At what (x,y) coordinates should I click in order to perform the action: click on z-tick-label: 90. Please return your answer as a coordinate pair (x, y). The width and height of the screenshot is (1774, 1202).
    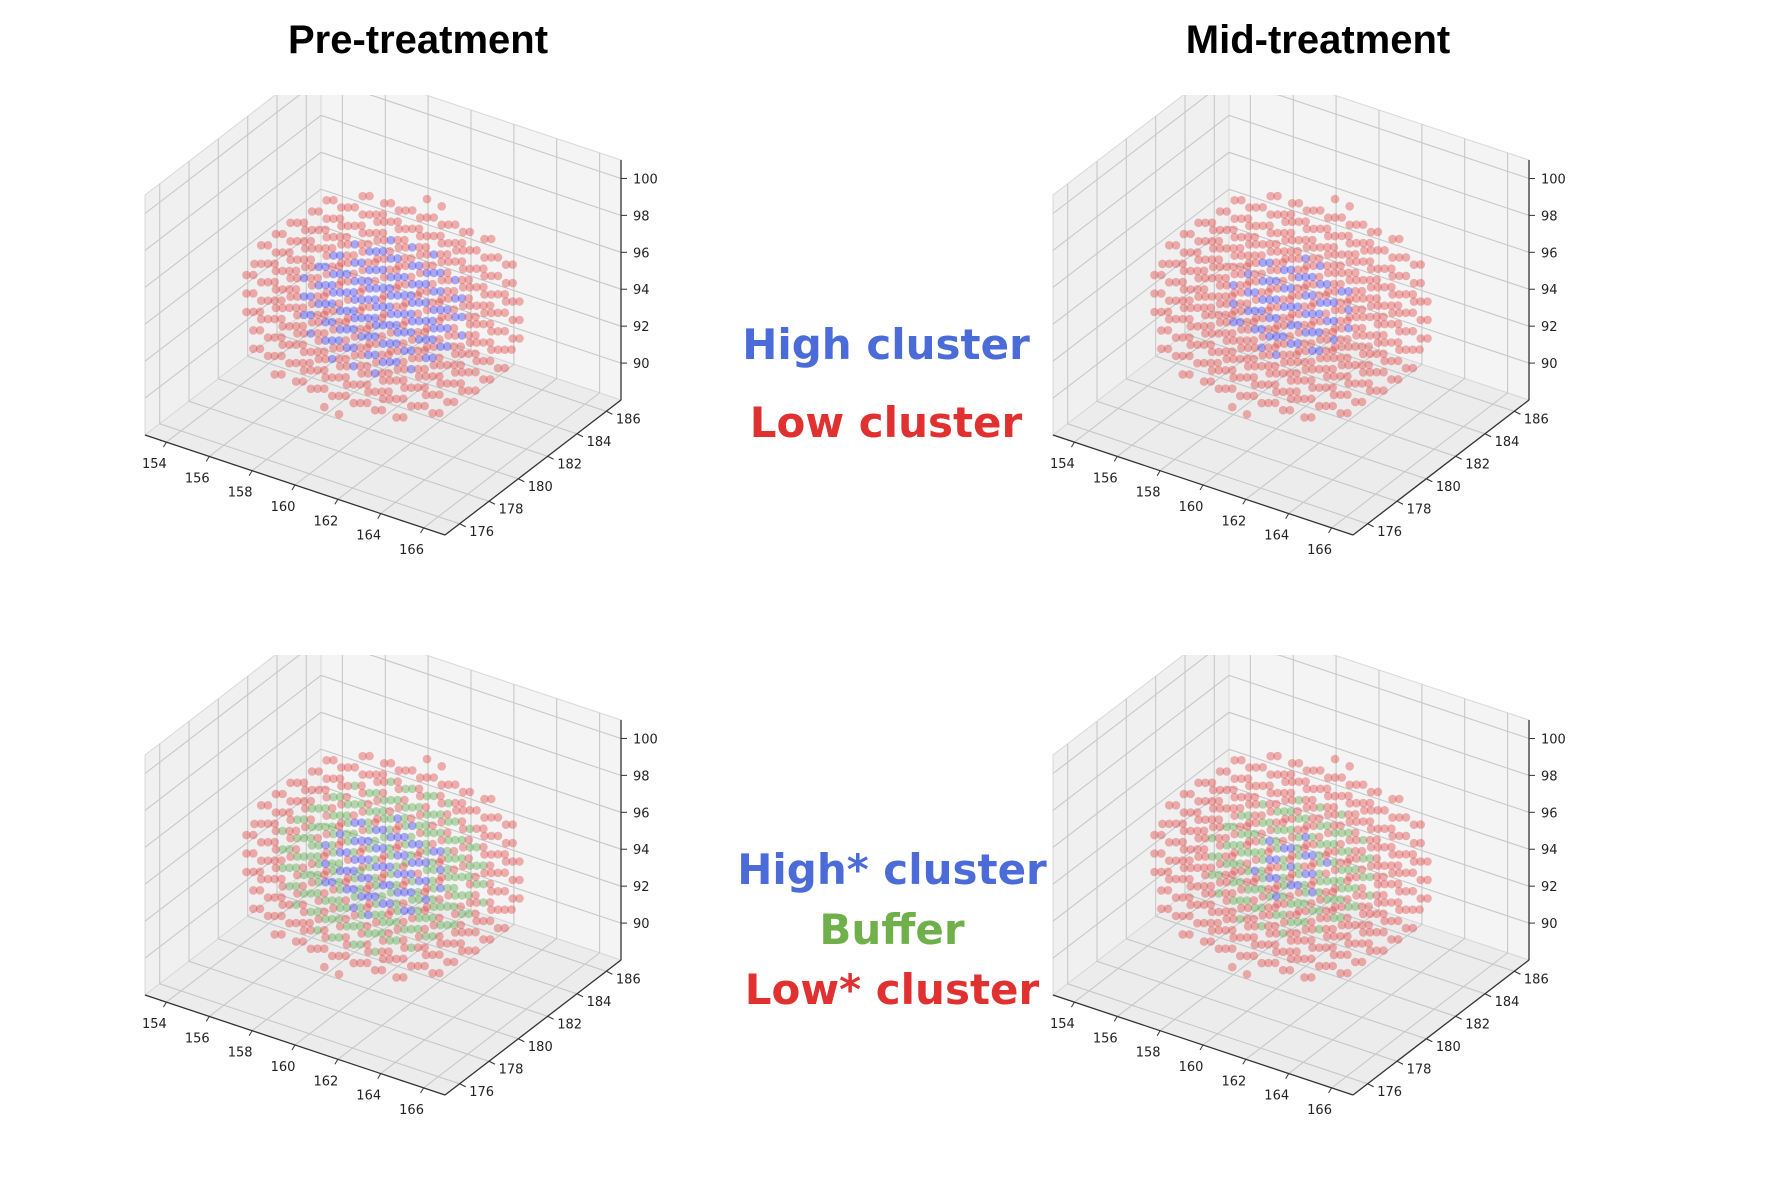
    Looking at the image, I should click on (641, 364).